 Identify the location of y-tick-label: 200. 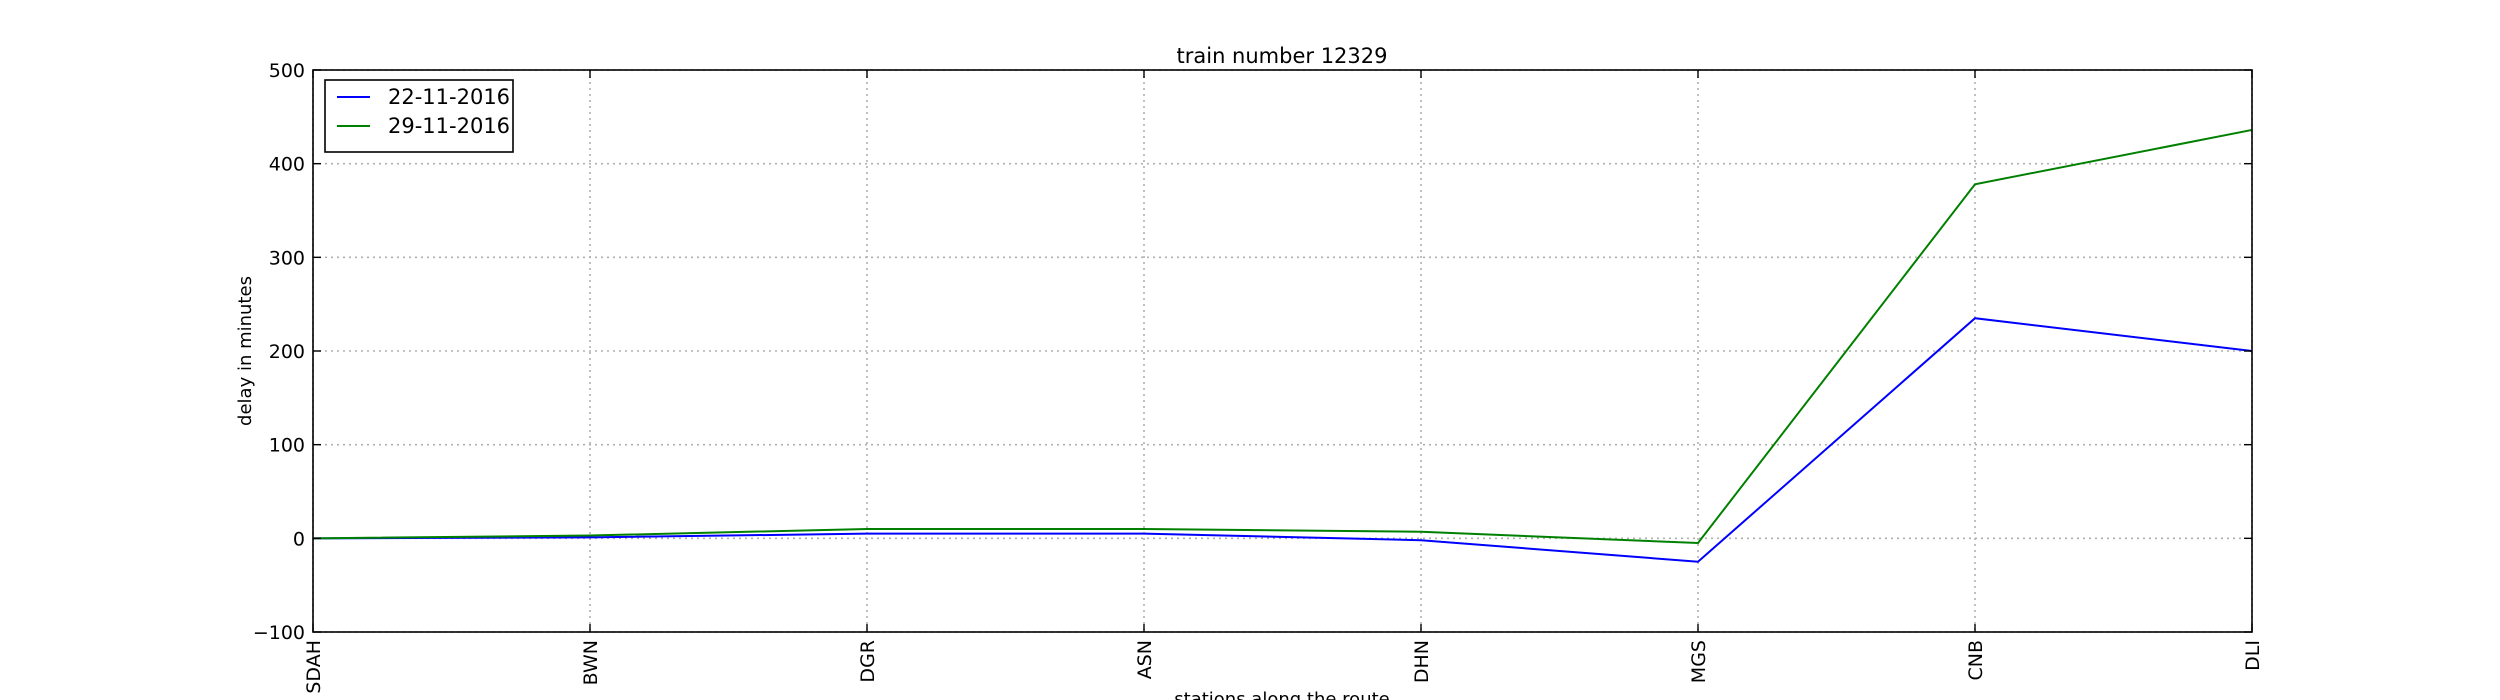
(287, 352).